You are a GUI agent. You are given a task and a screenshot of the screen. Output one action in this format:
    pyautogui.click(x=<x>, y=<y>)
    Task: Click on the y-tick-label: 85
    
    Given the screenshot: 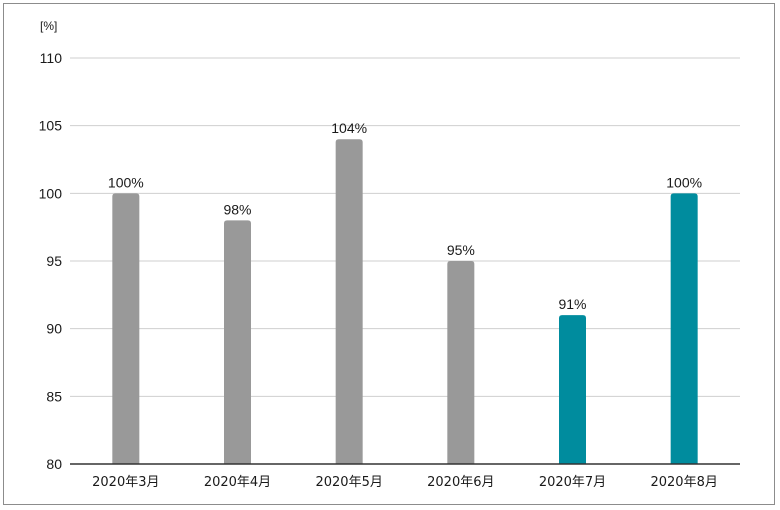 What is the action you would take?
    pyautogui.click(x=54, y=396)
    